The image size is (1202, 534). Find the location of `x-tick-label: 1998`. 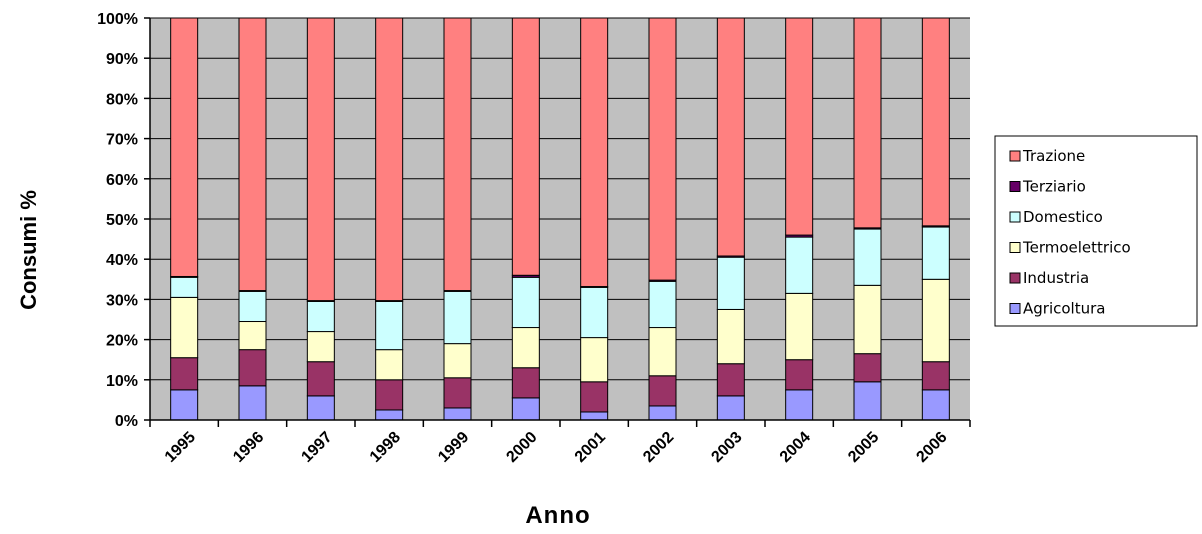

x-tick-label: 1998 is located at coordinates (385, 447).